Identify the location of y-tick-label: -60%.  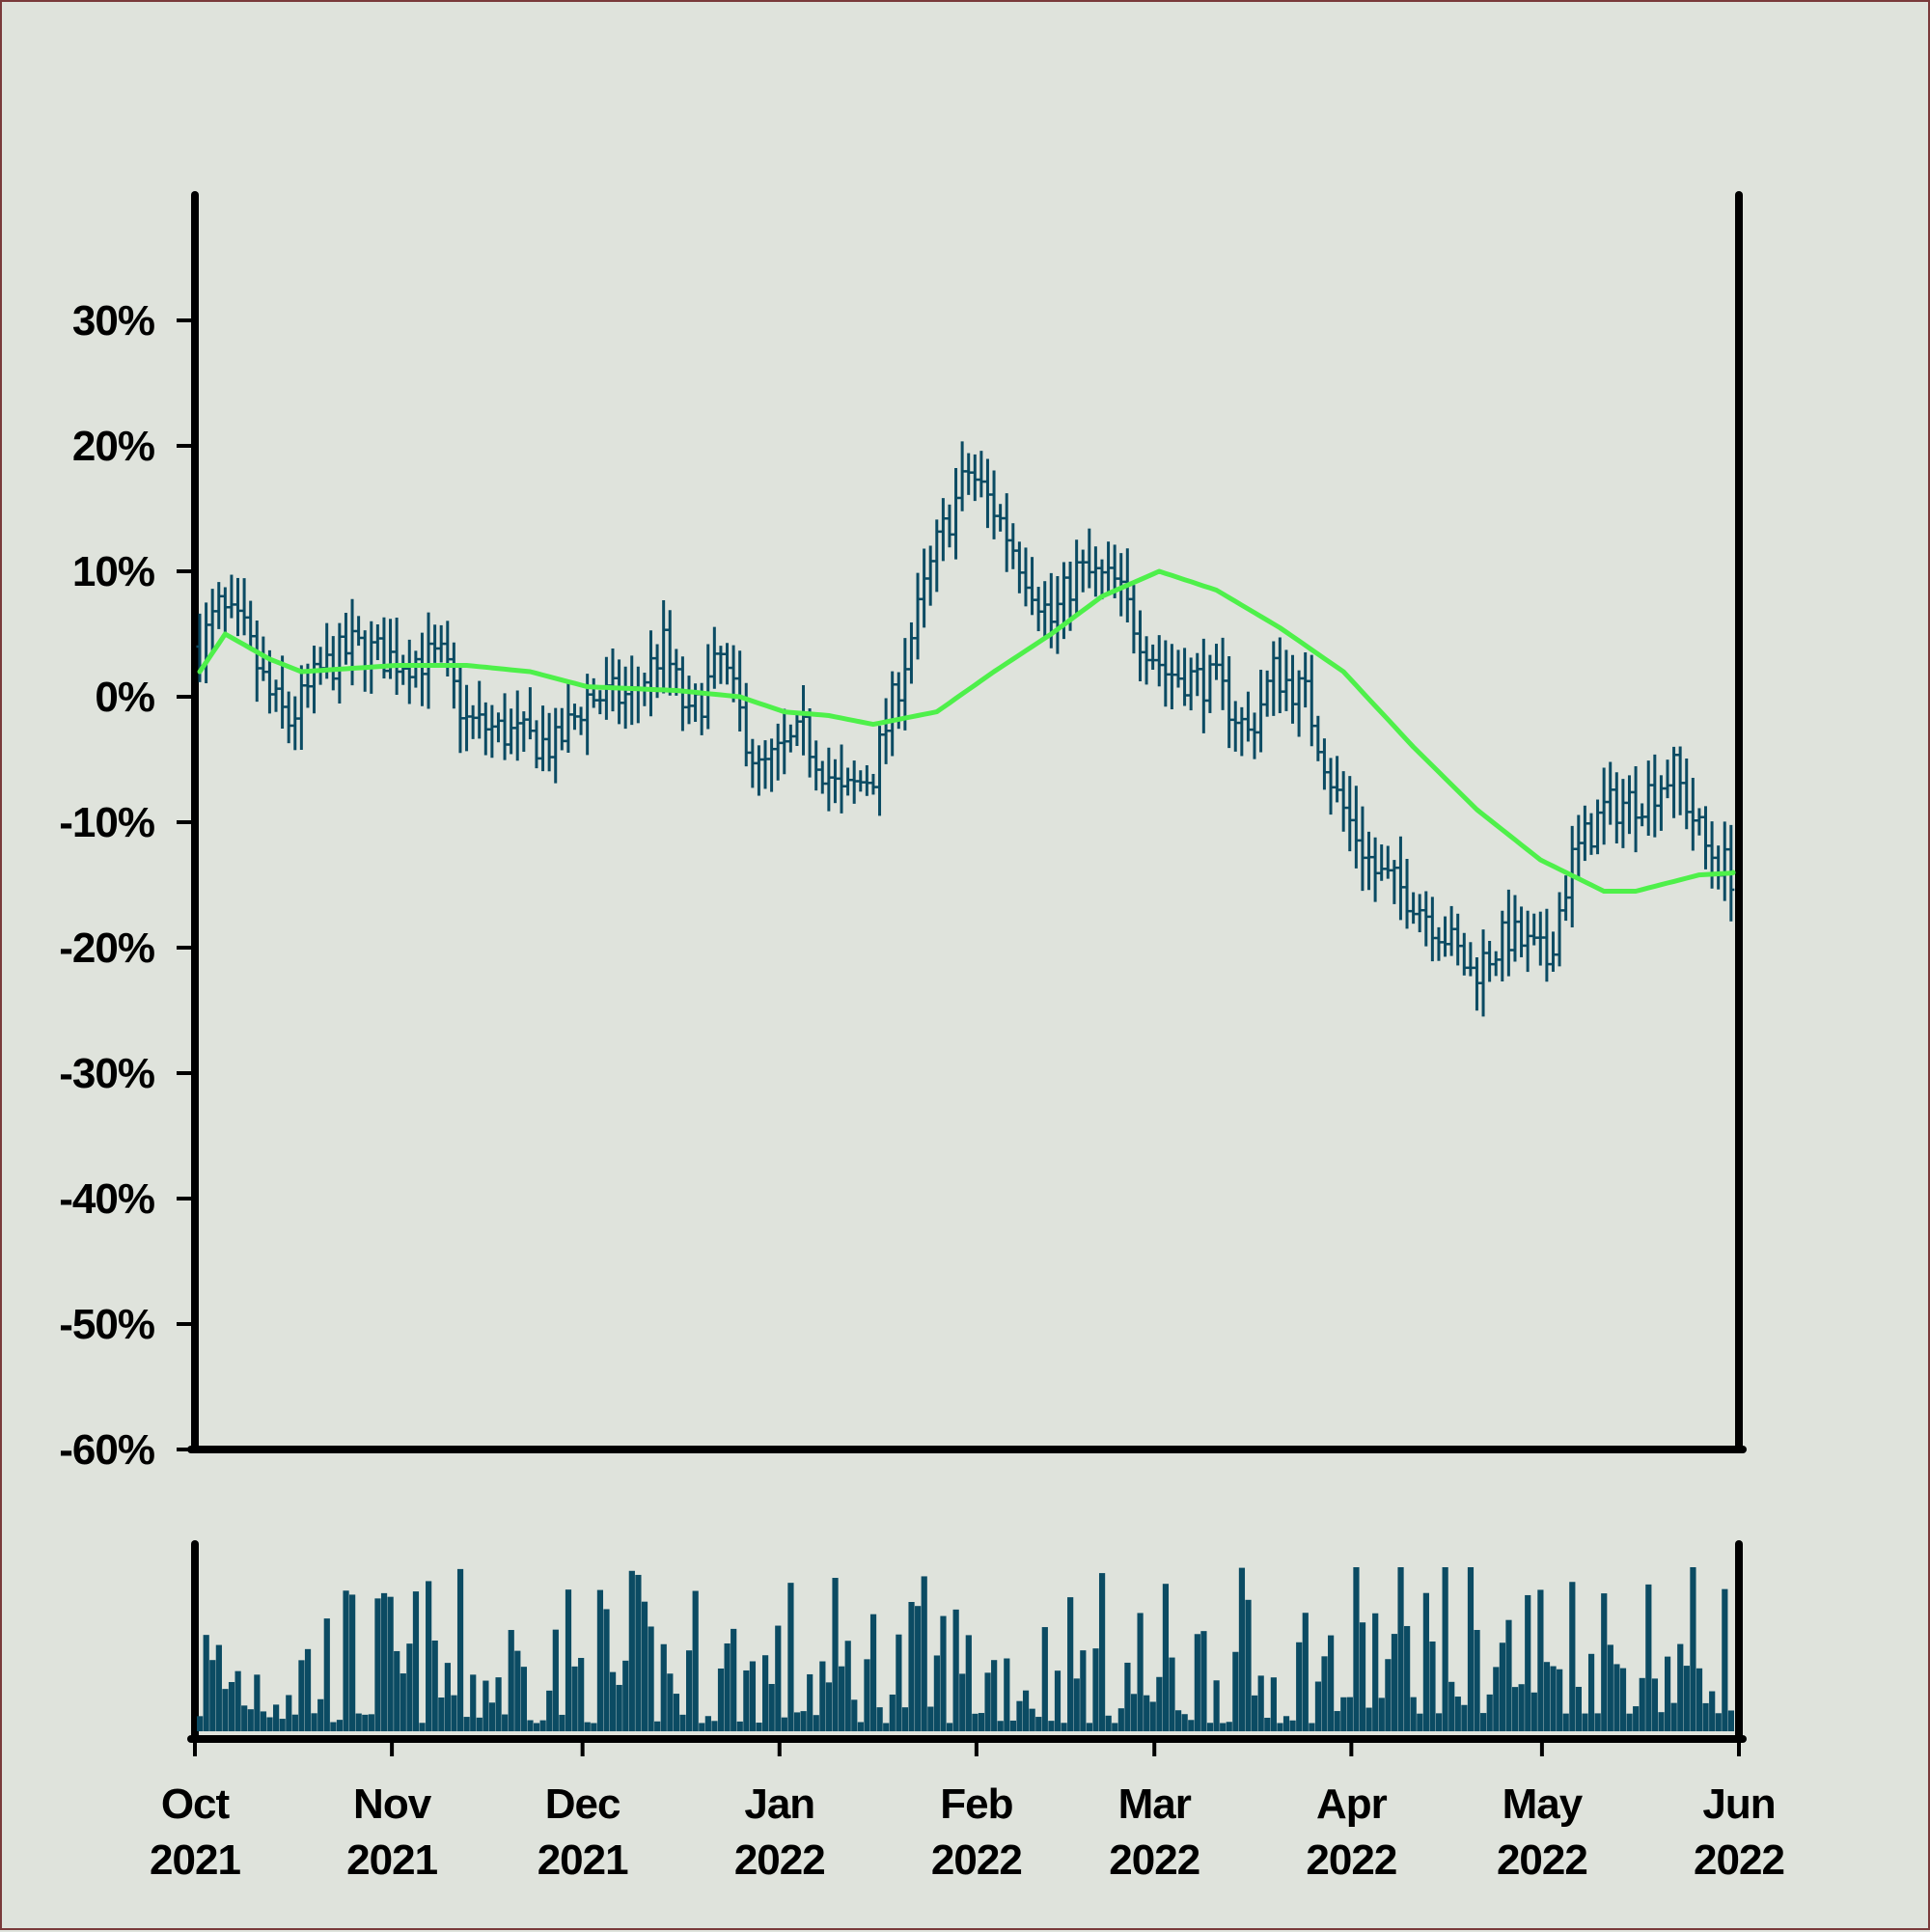
(106, 1450).